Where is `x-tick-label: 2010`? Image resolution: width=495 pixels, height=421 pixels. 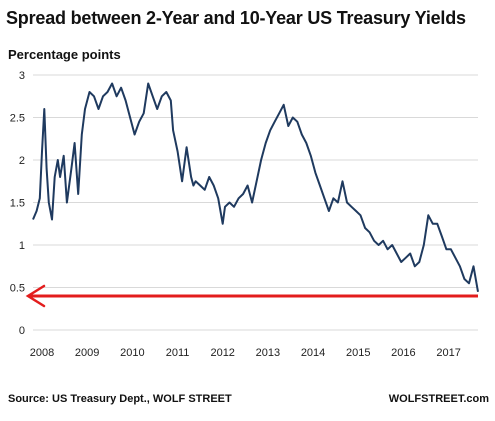 x-tick-label: 2010 is located at coordinates (132, 353).